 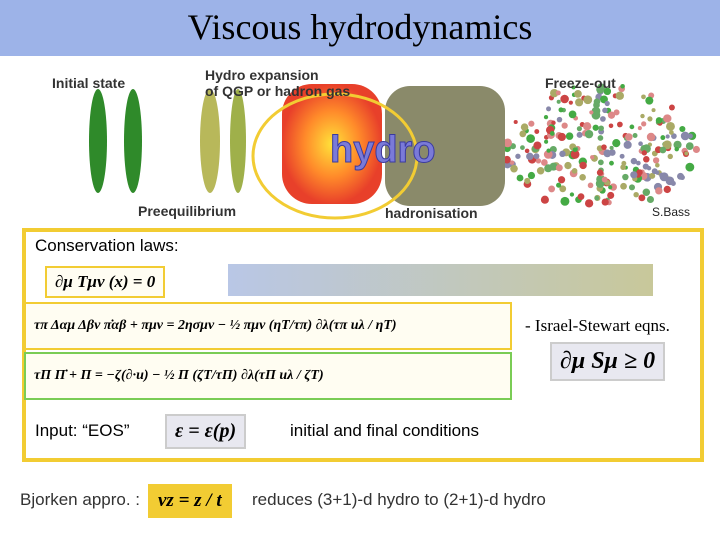 What do you see at coordinates (360, 28) in the screenshot?
I see `title-bar` at bounding box center [360, 28].